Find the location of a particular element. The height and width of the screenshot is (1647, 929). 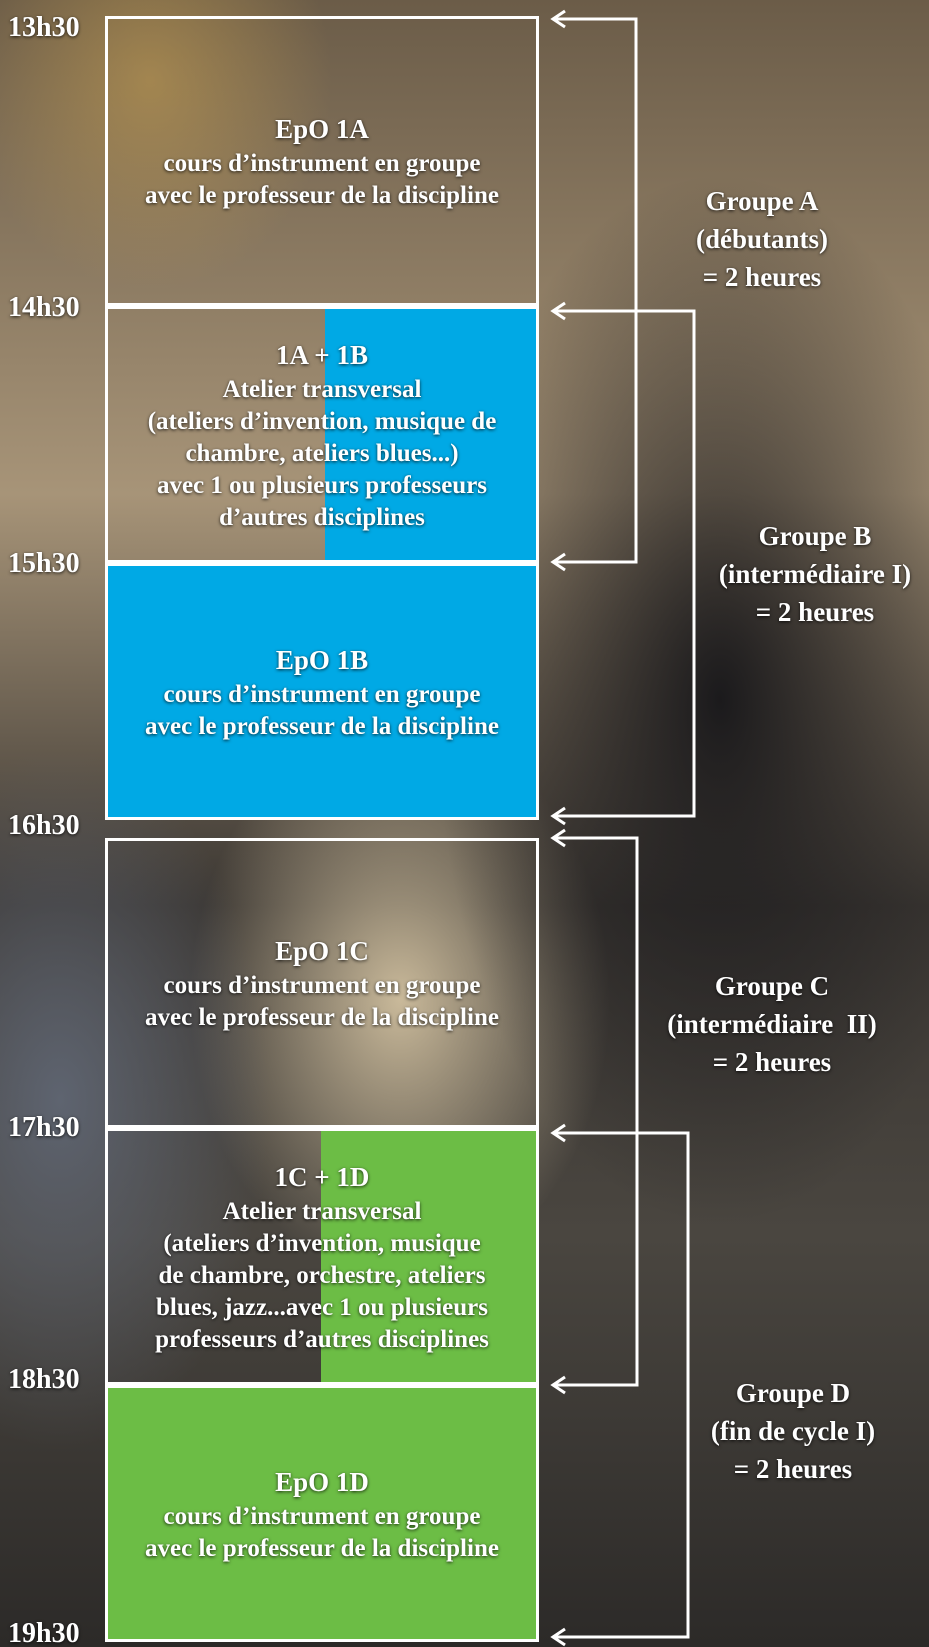

block-line: d’autres disciplines is located at coordinates (322, 517).